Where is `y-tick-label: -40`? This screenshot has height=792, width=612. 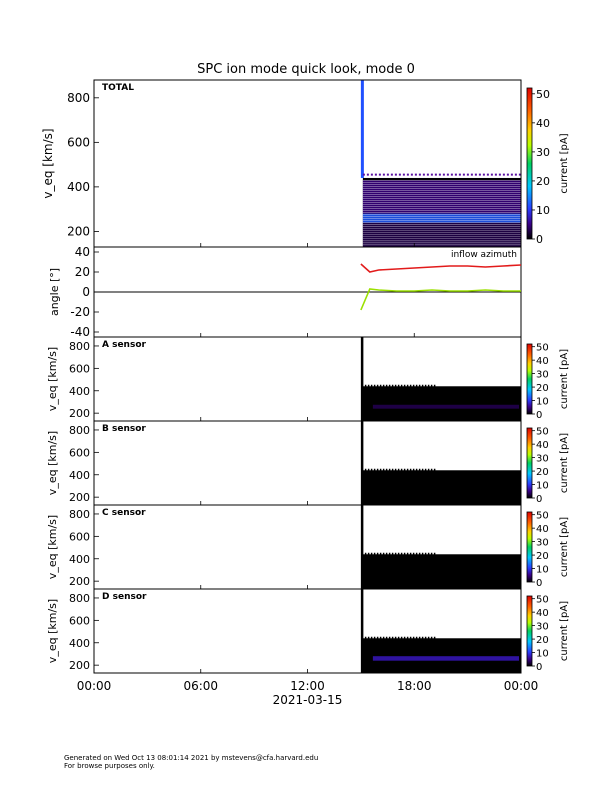 y-tick-label: -40 is located at coordinates (80, 332).